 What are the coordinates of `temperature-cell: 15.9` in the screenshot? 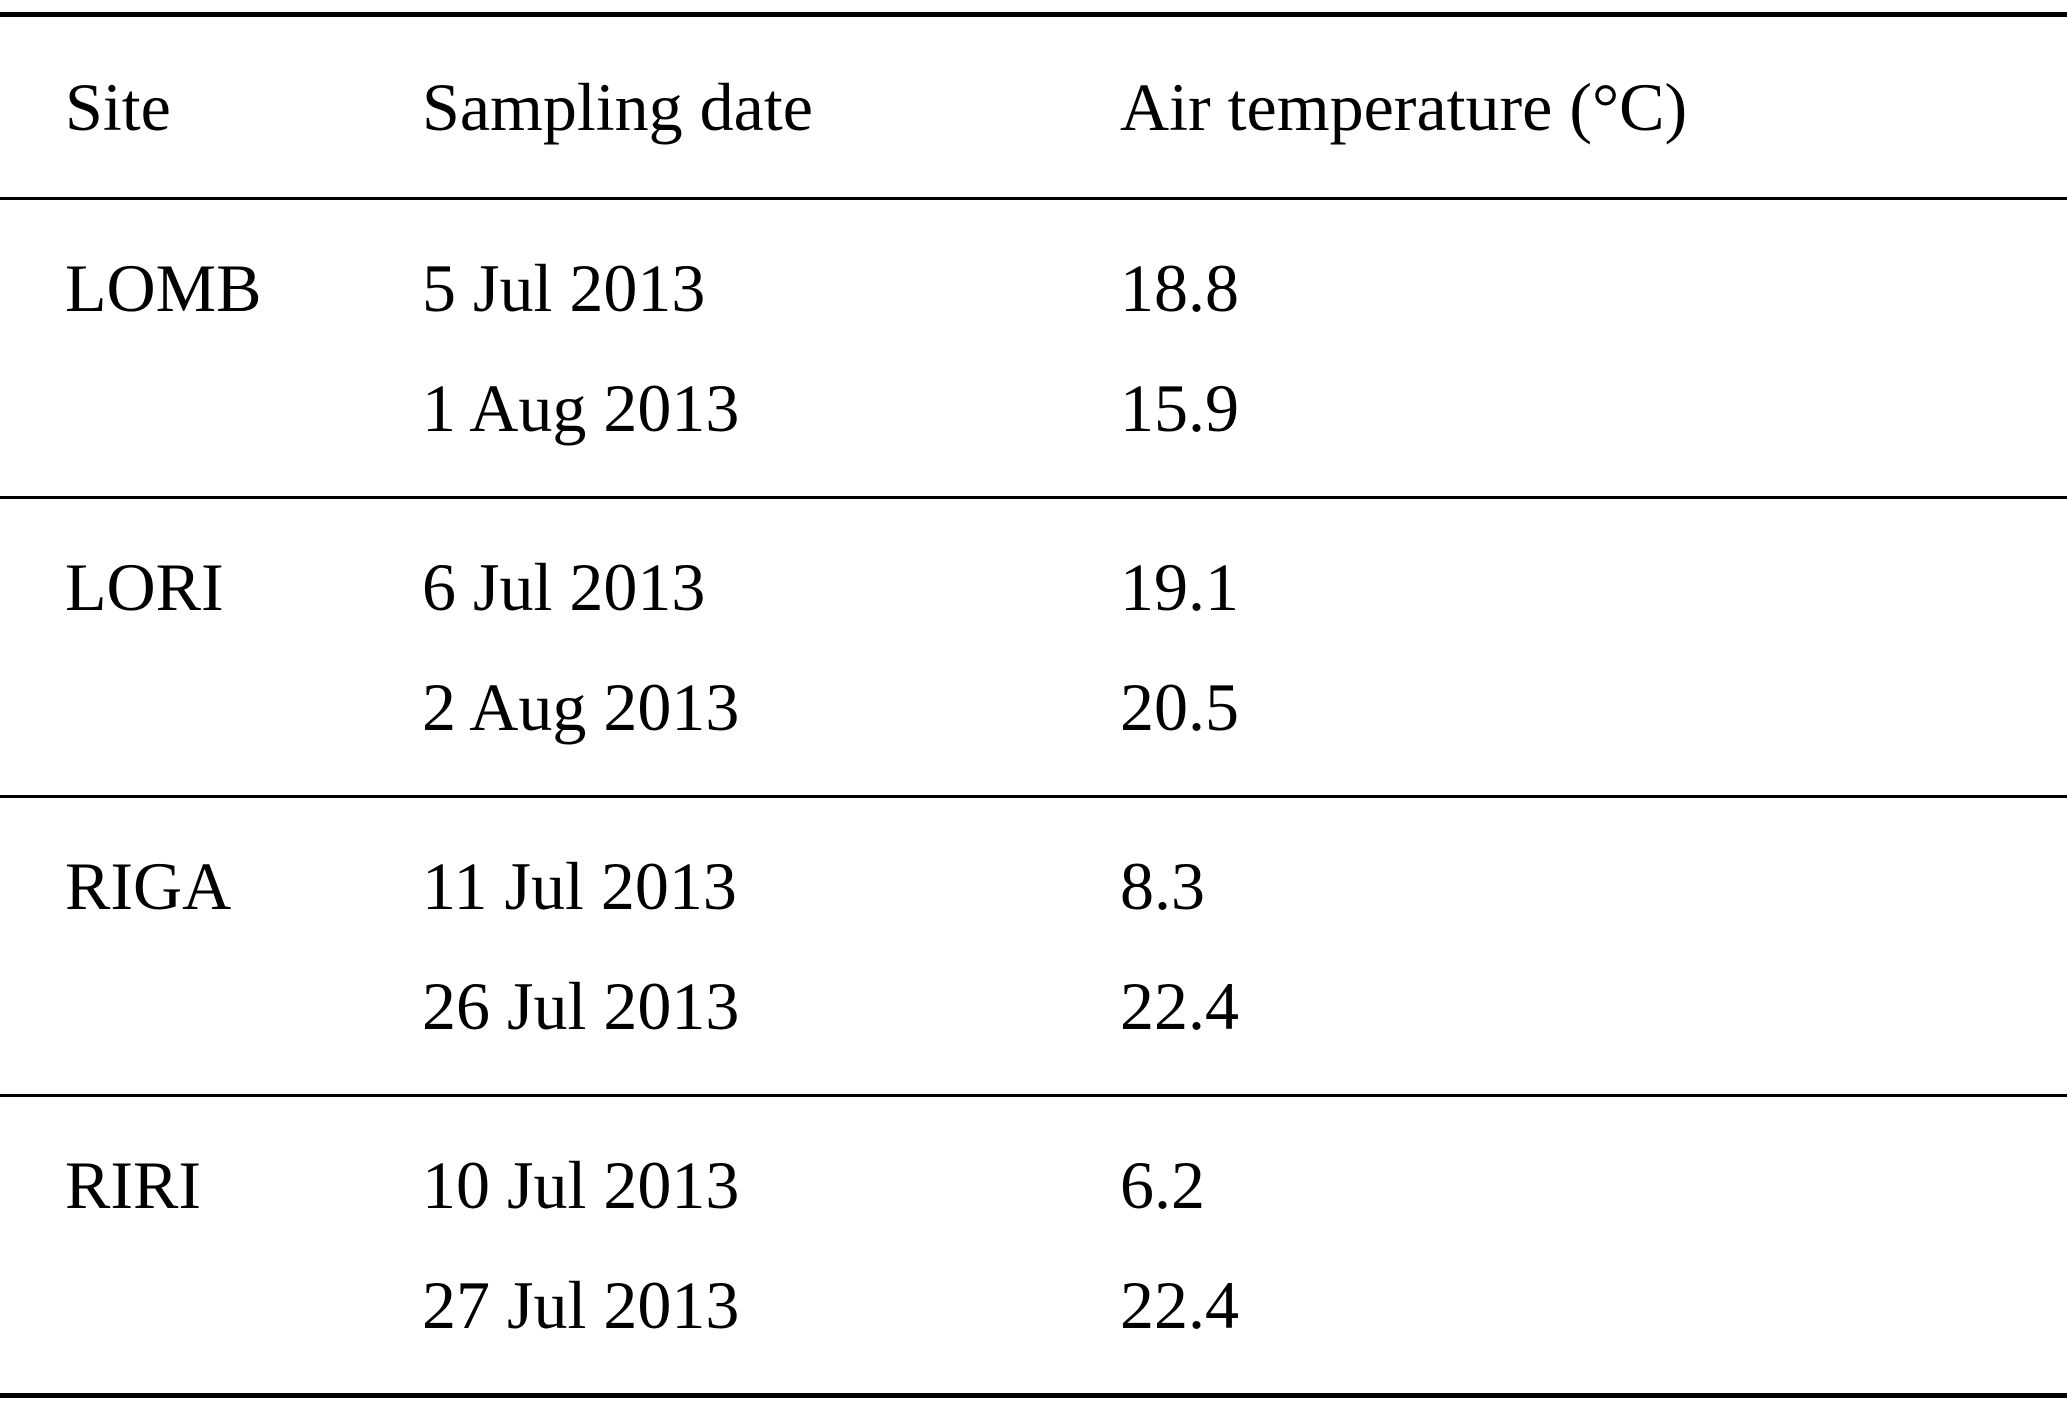 It's located at (1179, 407).